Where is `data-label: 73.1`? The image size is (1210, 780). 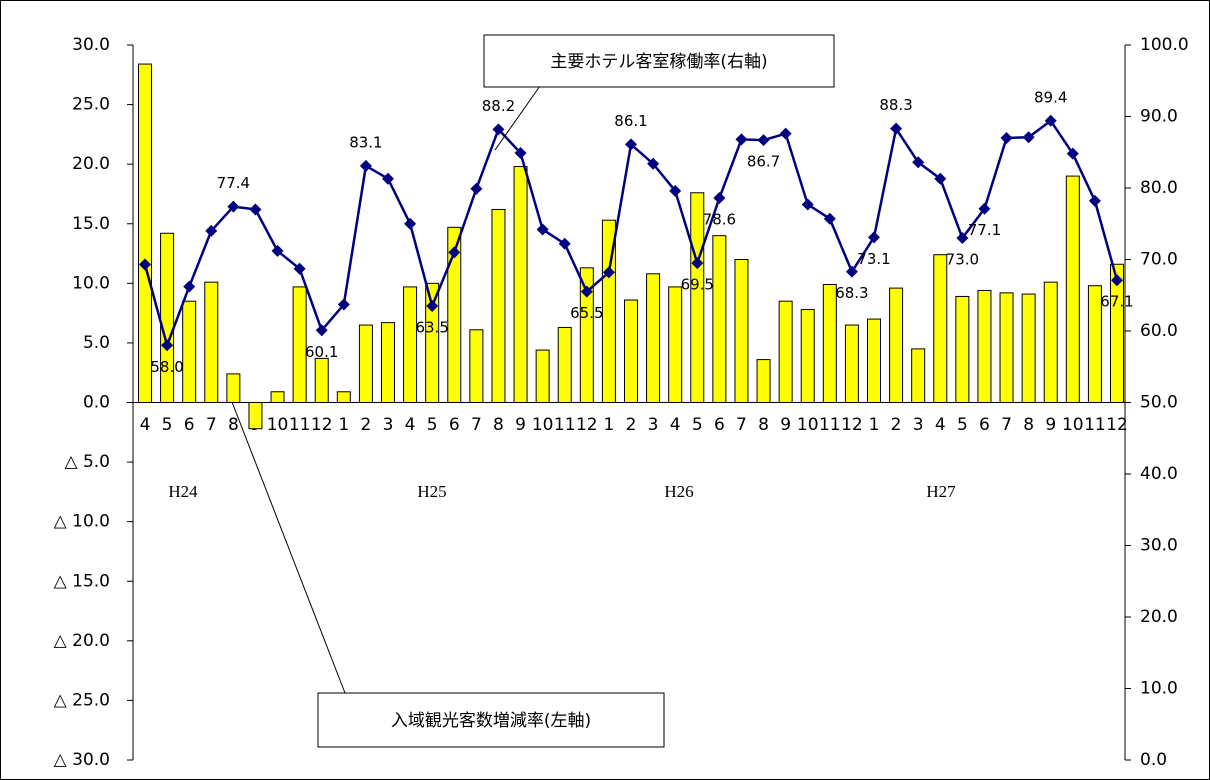
data-label: 73.1 is located at coordinates (873, 259).